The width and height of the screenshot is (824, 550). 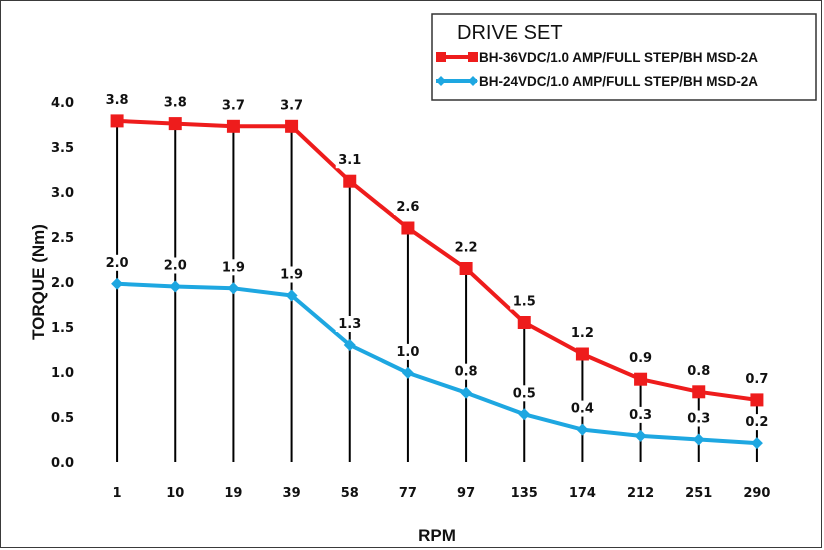 What do you see at coordinates (698, 493) in the screenshot?
I see `x-tick-label: 251` at bounding box center [698, 493].